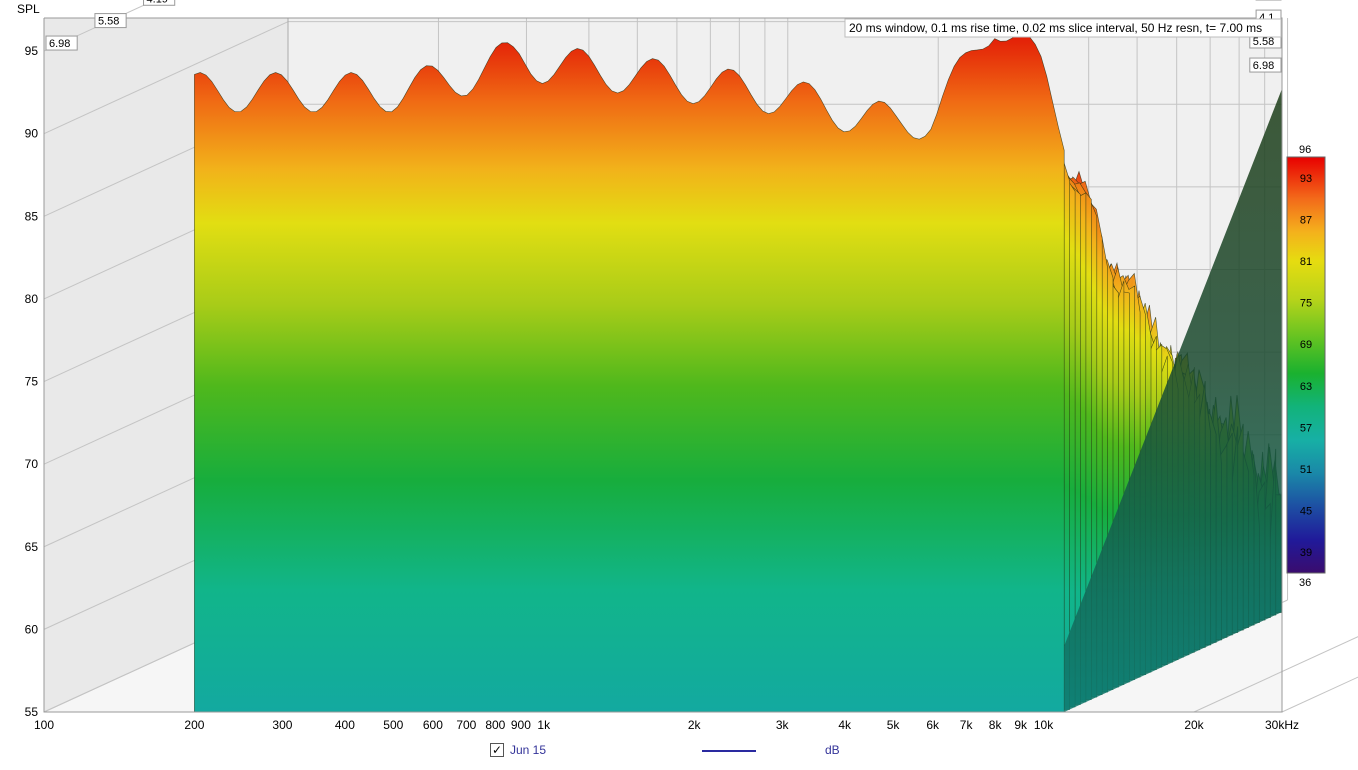  I want to click on x-tick-label: 4k, so click(845, 725).